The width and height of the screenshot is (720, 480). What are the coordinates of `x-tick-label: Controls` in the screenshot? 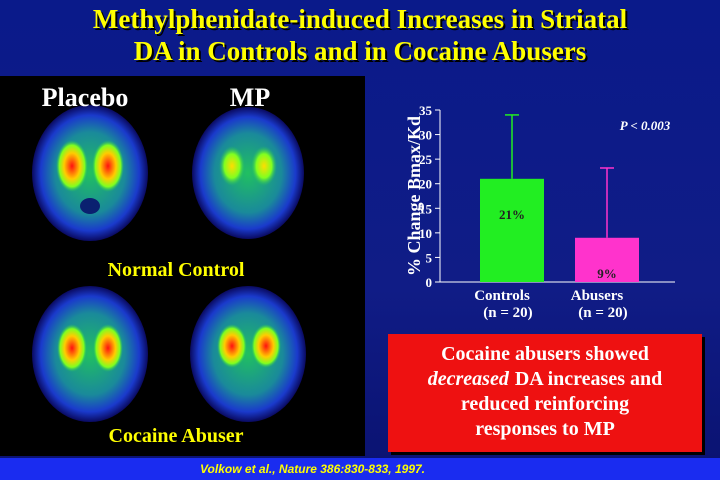 It's located at (502, 296).